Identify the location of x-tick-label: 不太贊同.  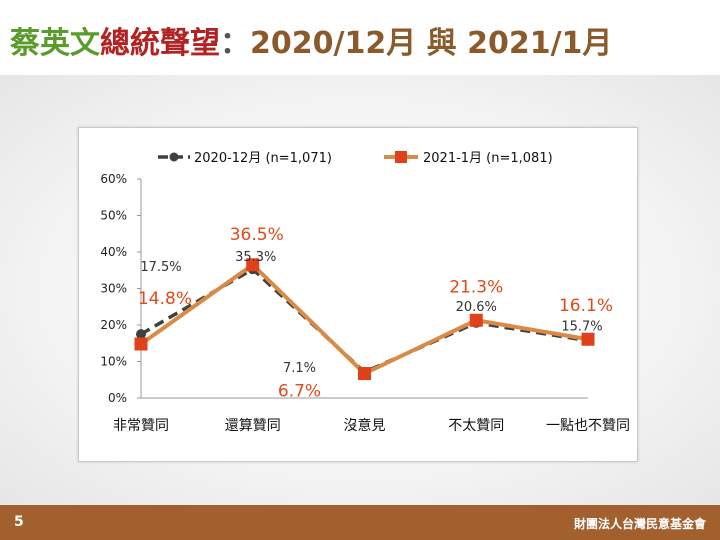
(476, 426).